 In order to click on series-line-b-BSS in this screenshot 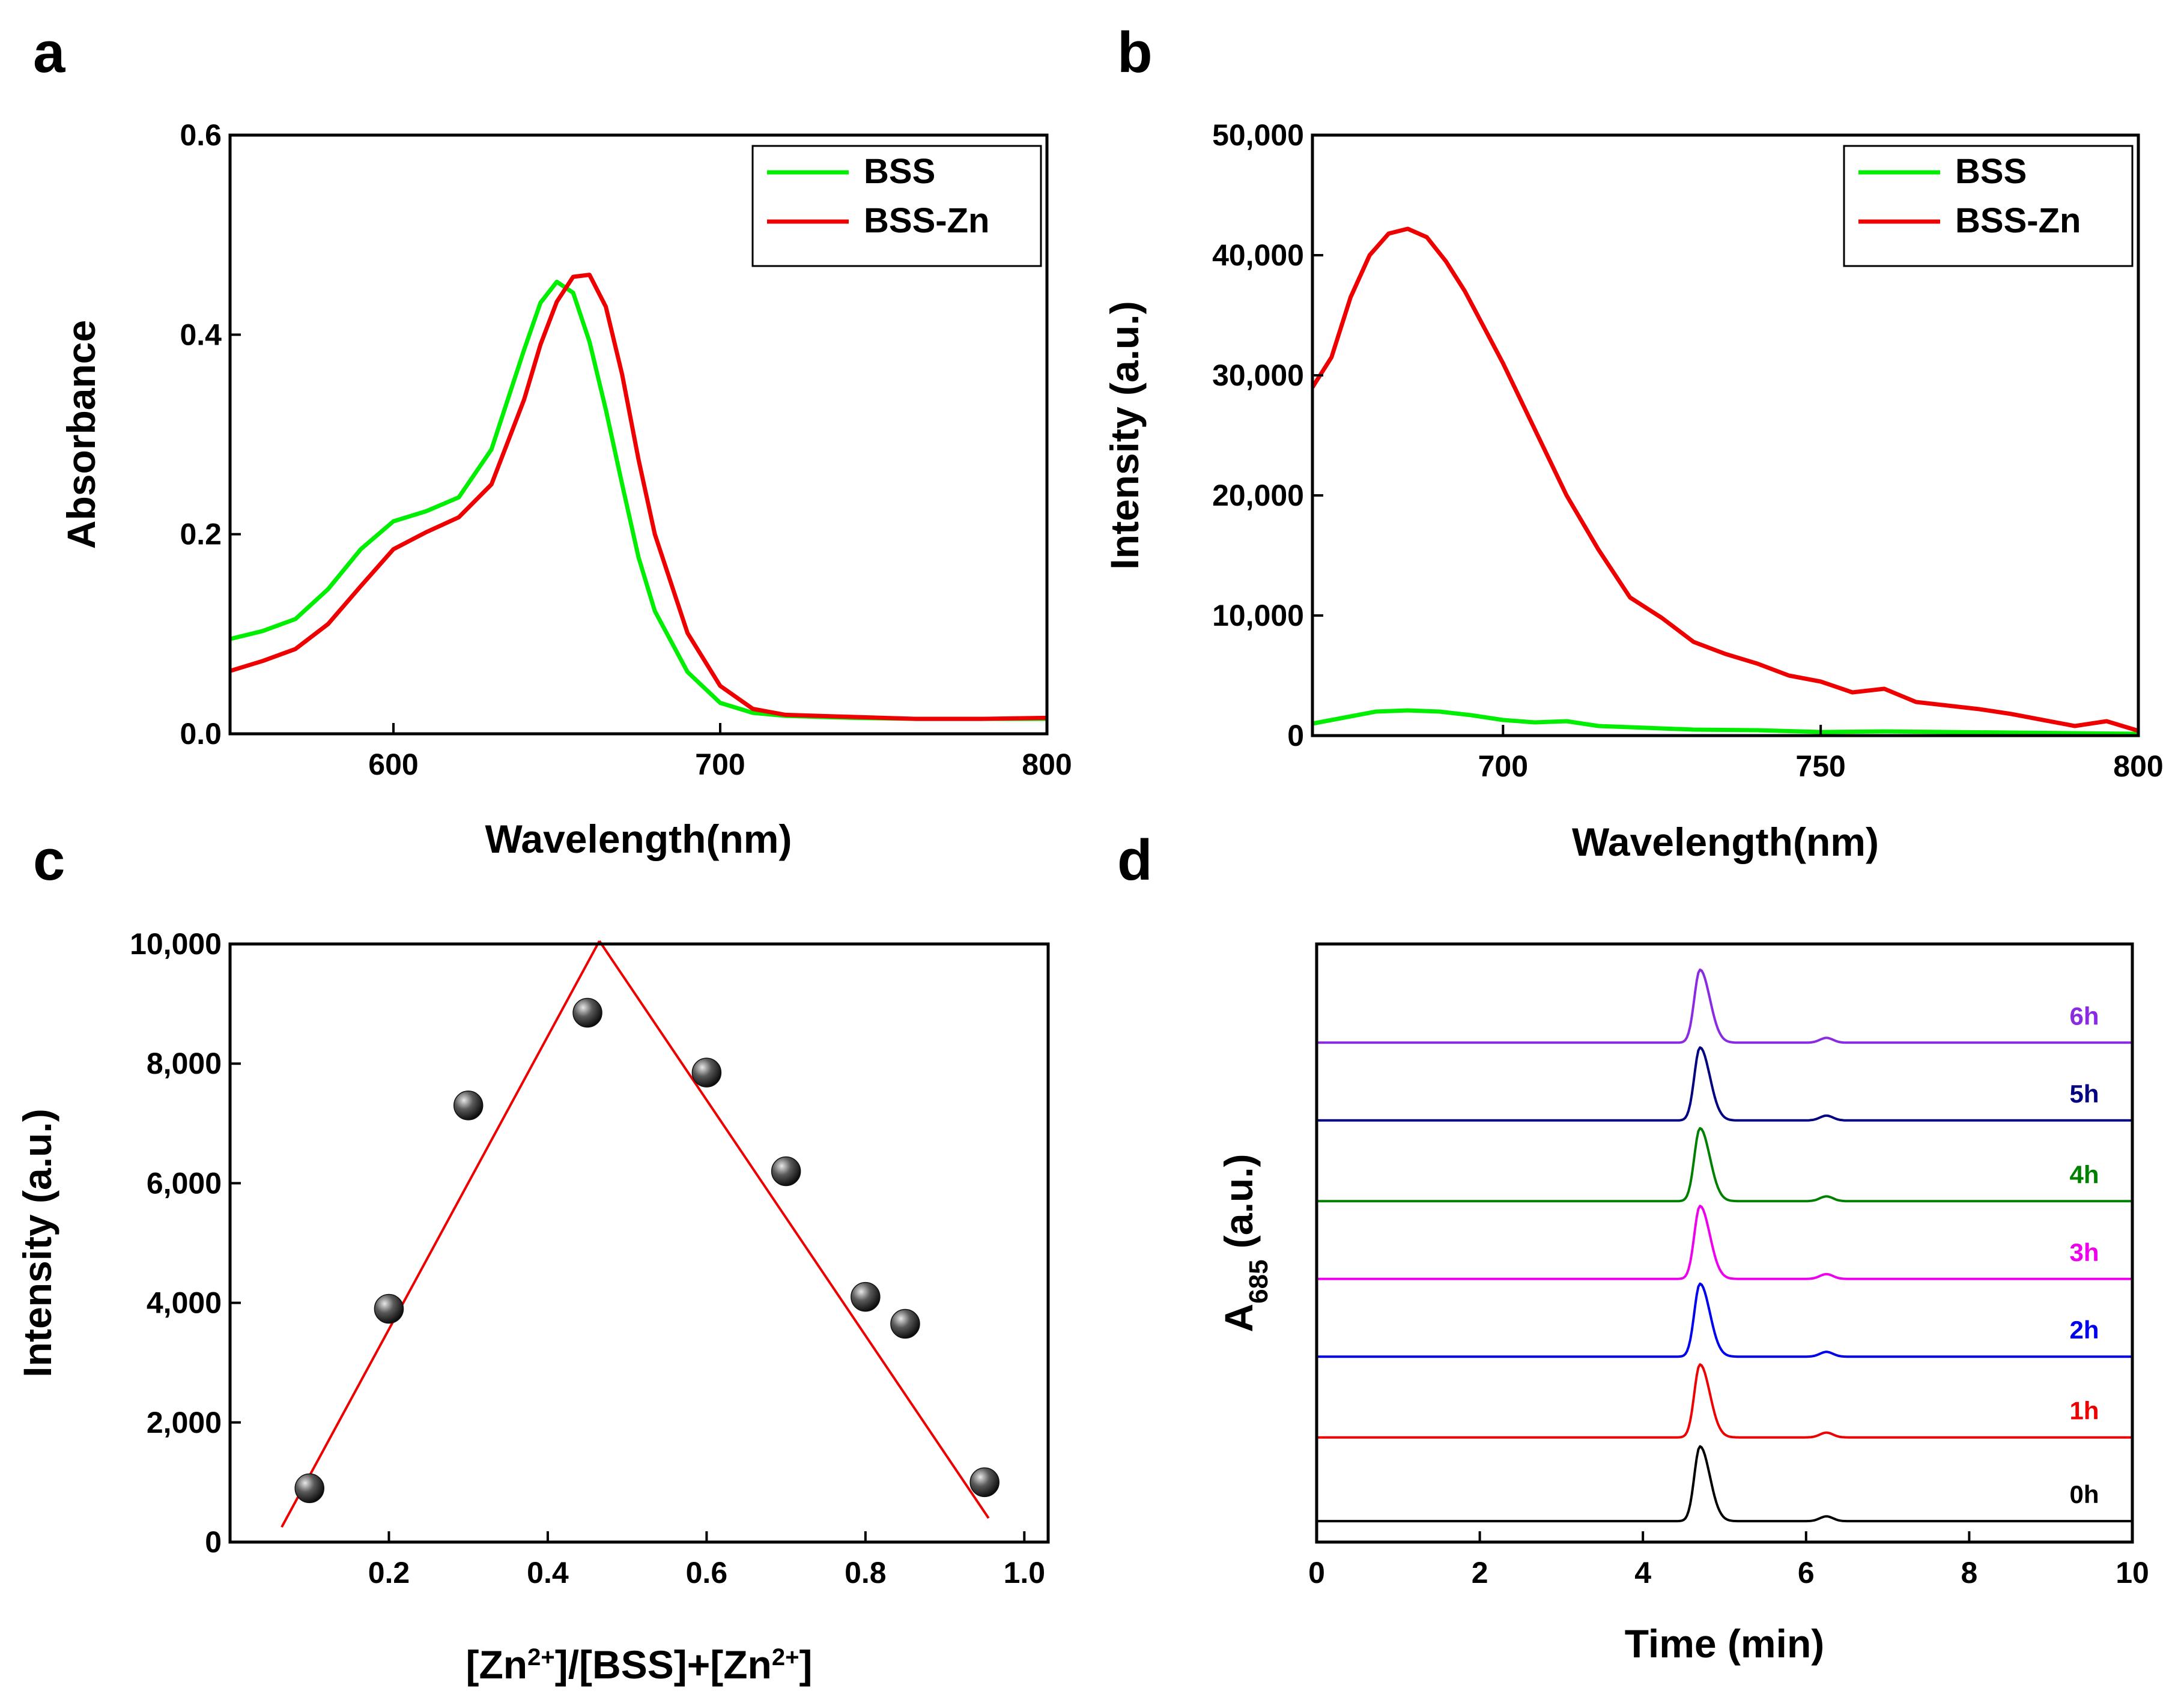, I will do `click(1726, 722)`.